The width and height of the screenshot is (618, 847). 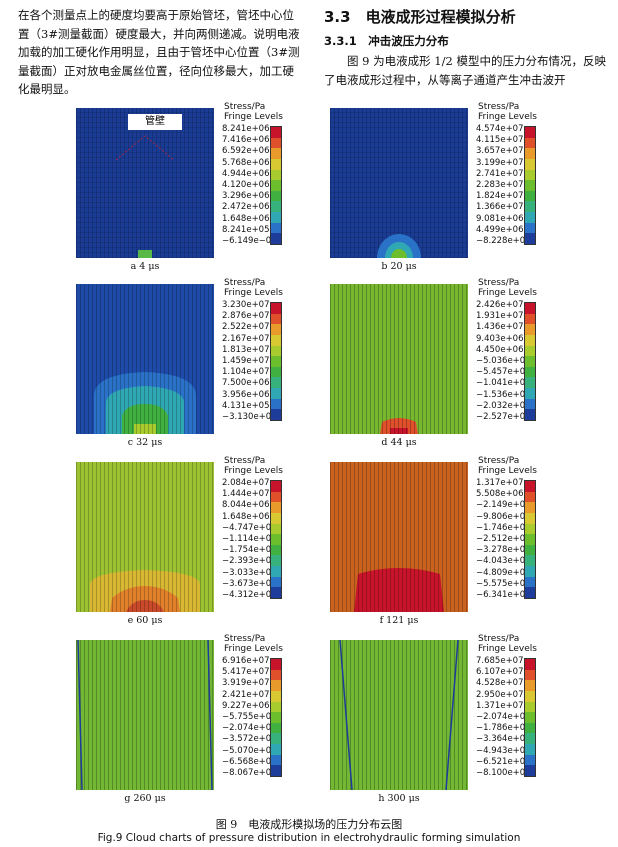 What do you see at coordinates (155, 122) in the screenshot?
I see `tube-wall-label: 管壁` at bounding box center [155, 122].